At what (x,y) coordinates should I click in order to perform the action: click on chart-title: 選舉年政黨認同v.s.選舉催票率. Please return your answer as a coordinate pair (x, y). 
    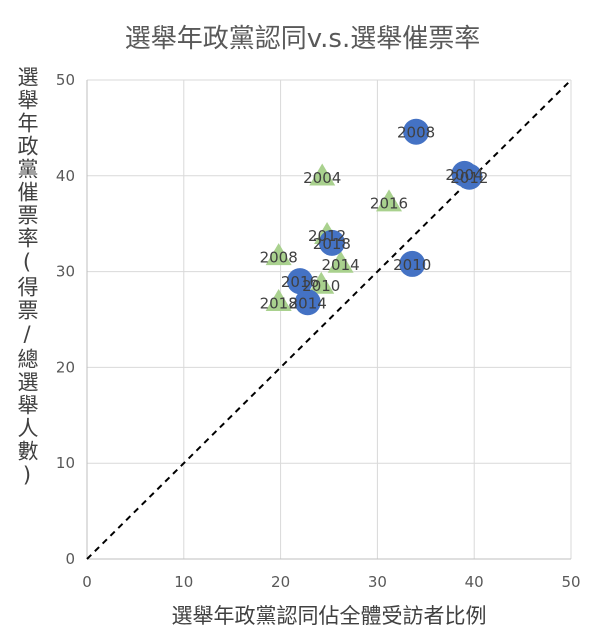
    Looking at the image, I should click on (302, 39).